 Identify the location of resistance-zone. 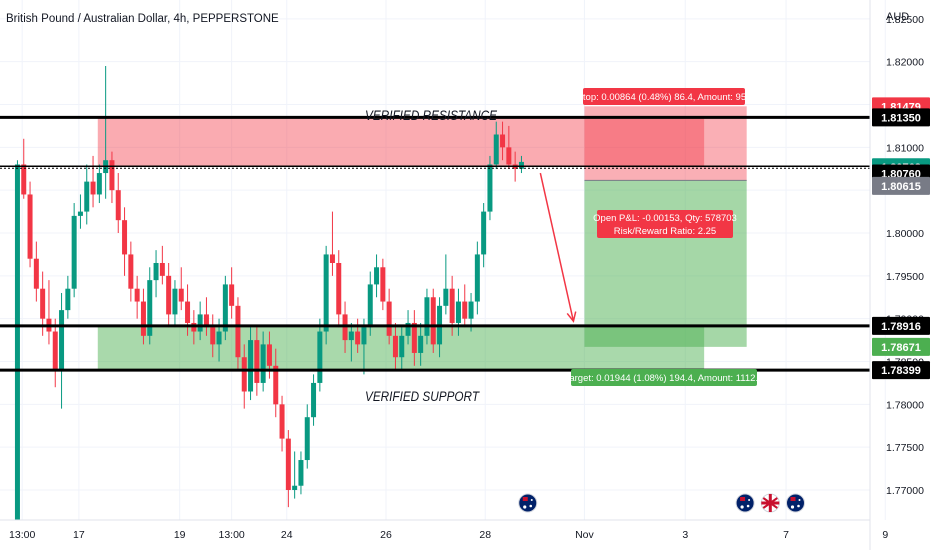
(401, 142).